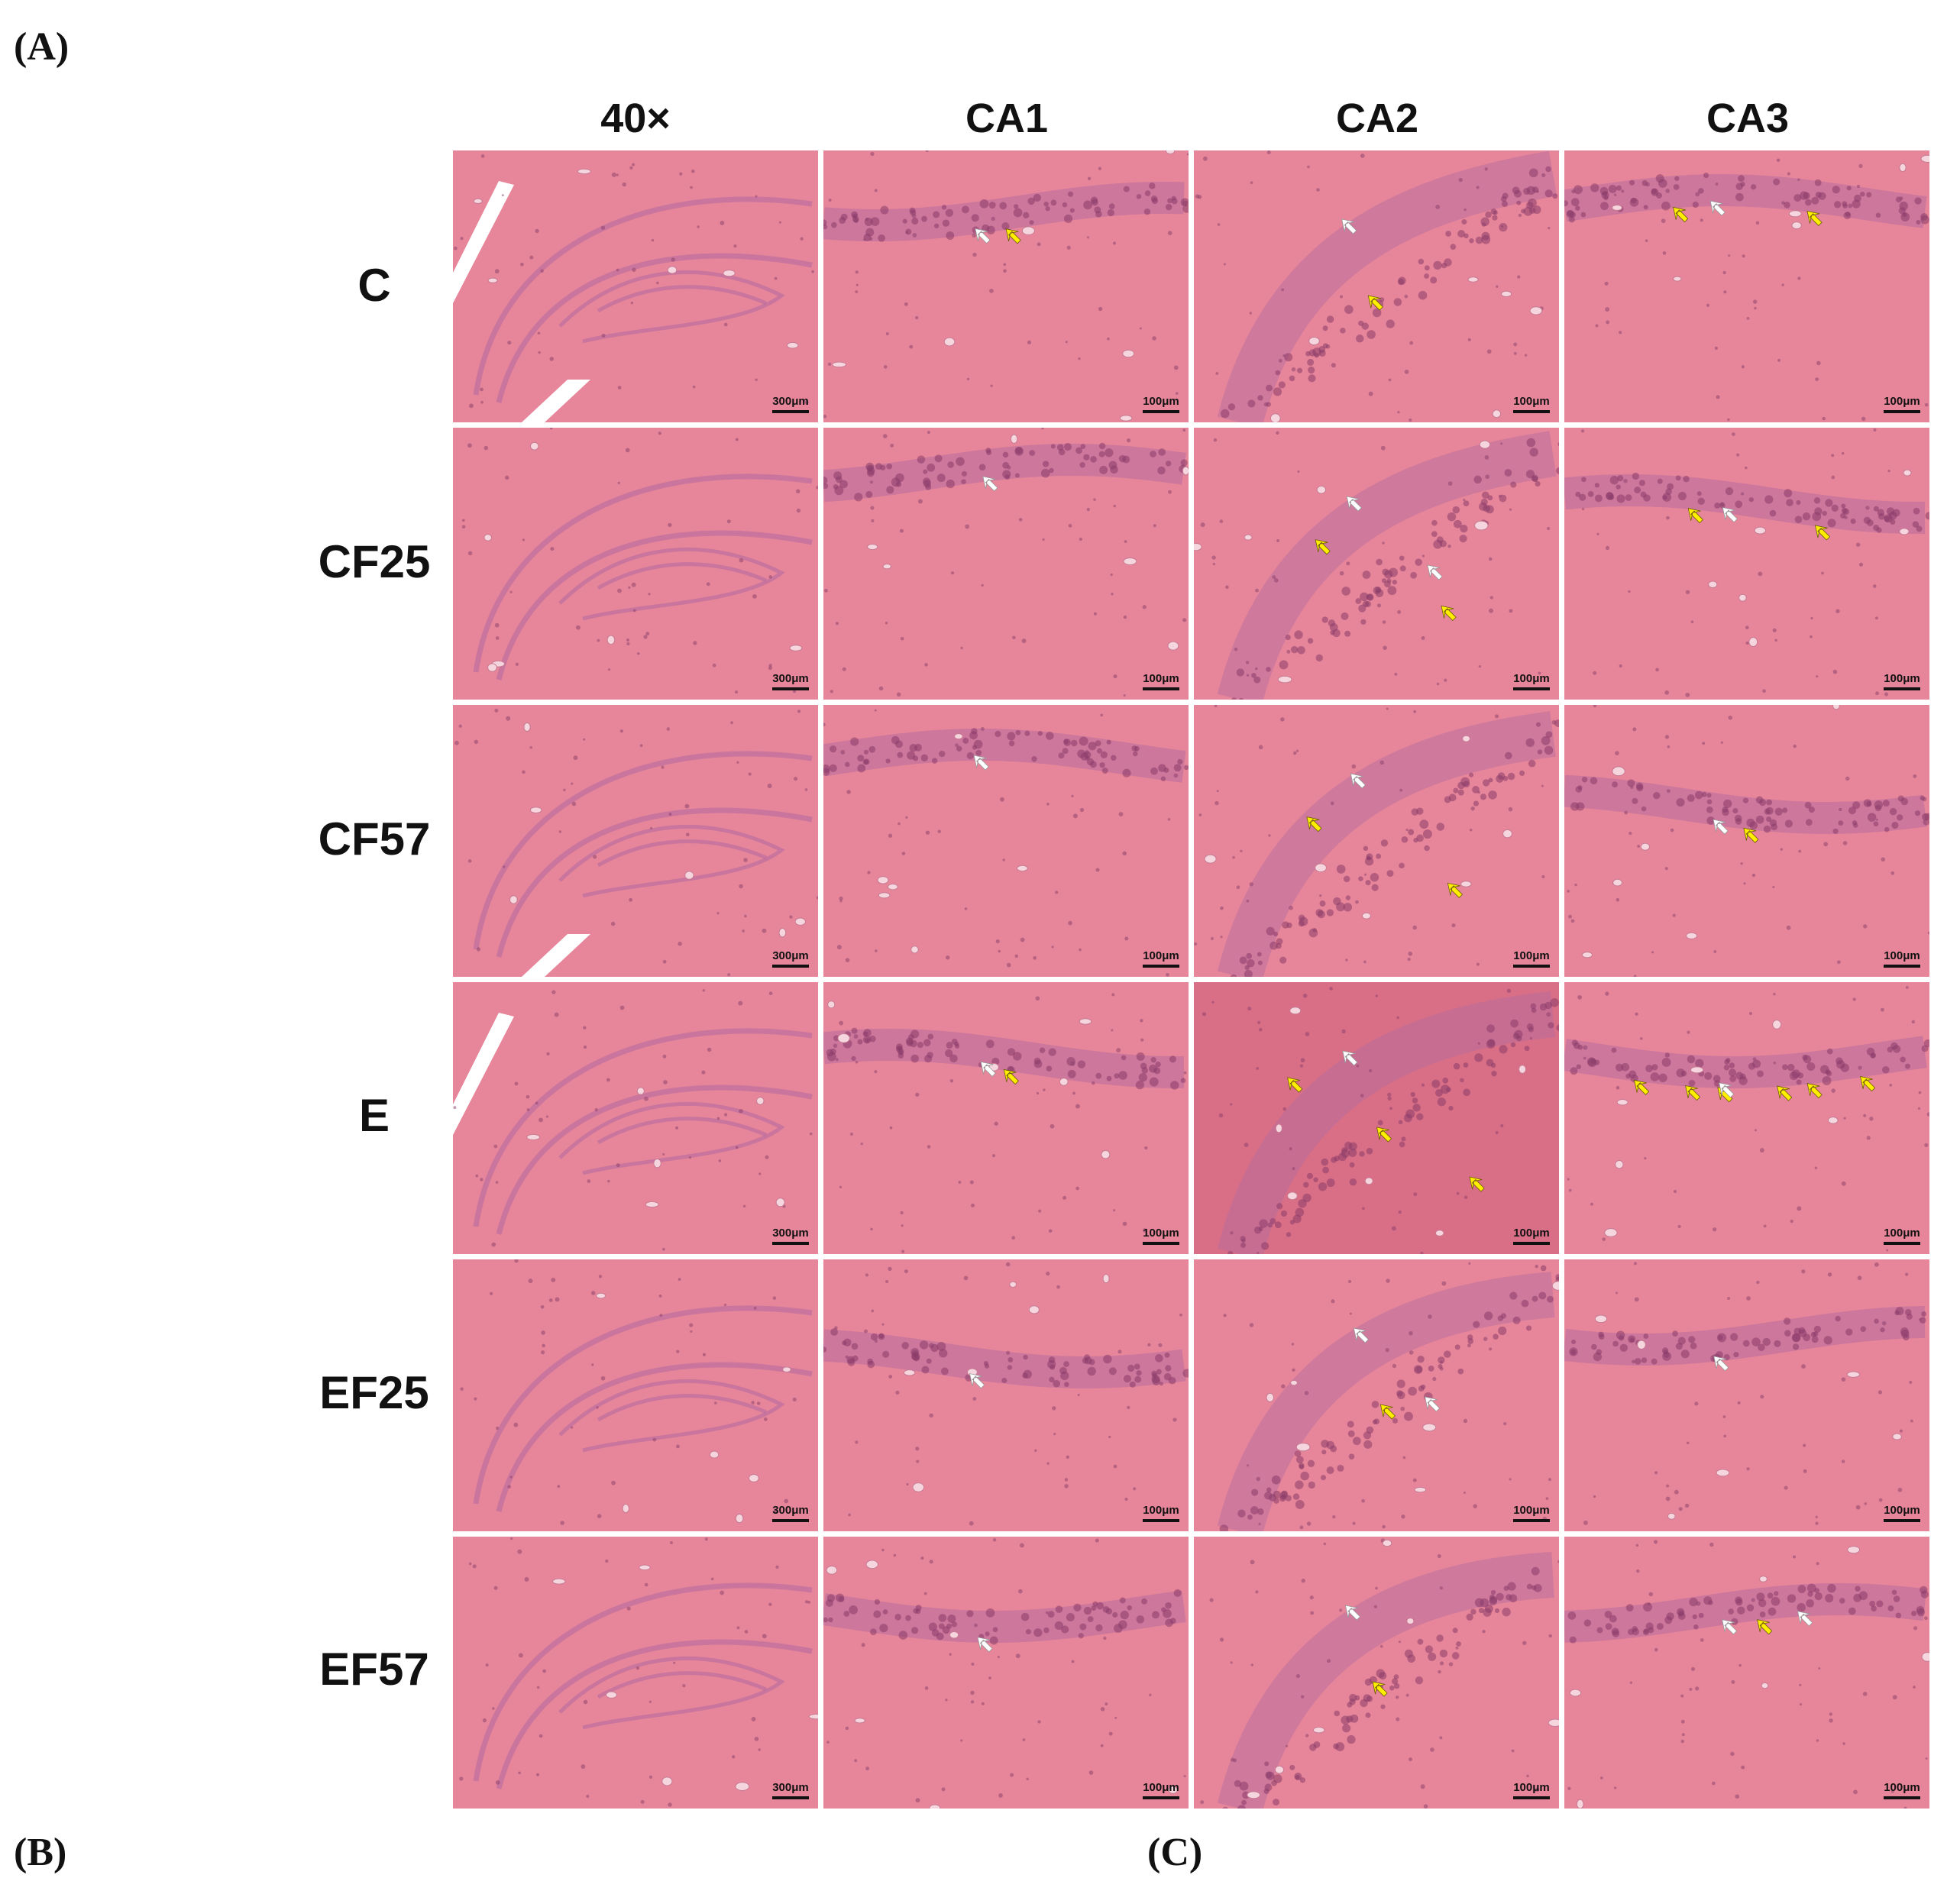 Image resolution: width=1960 pixels, height=1891 pixels. Describe the element at coordinates (374, 285) in the screenshot. I see `row-label-c: C` at that location.